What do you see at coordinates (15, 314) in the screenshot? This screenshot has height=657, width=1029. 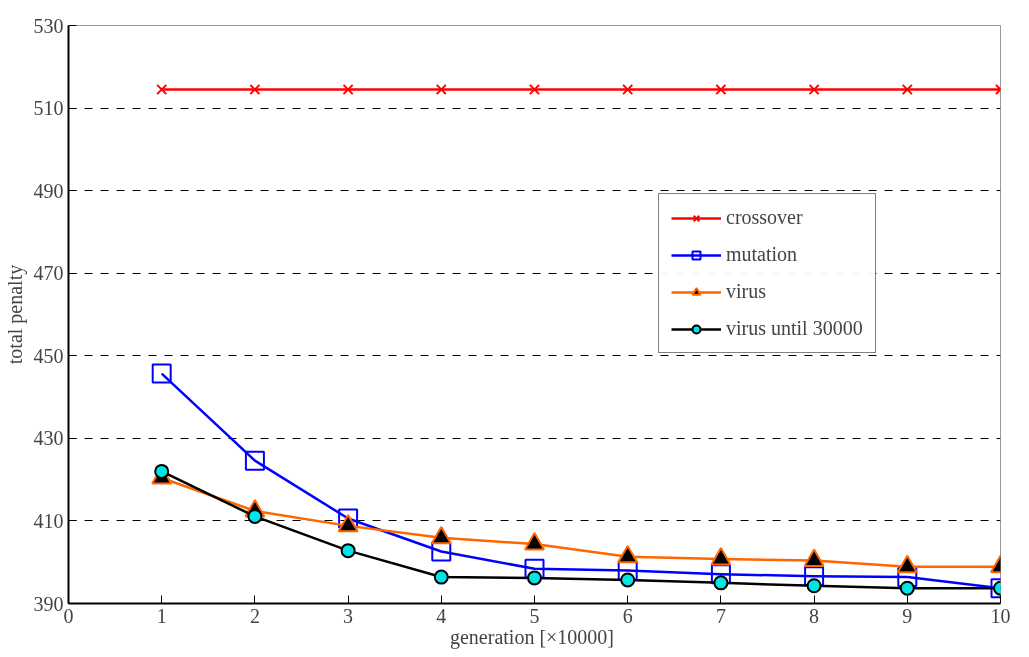 I see `y-axis-title: total penalty` at bounding box center [15, 314].